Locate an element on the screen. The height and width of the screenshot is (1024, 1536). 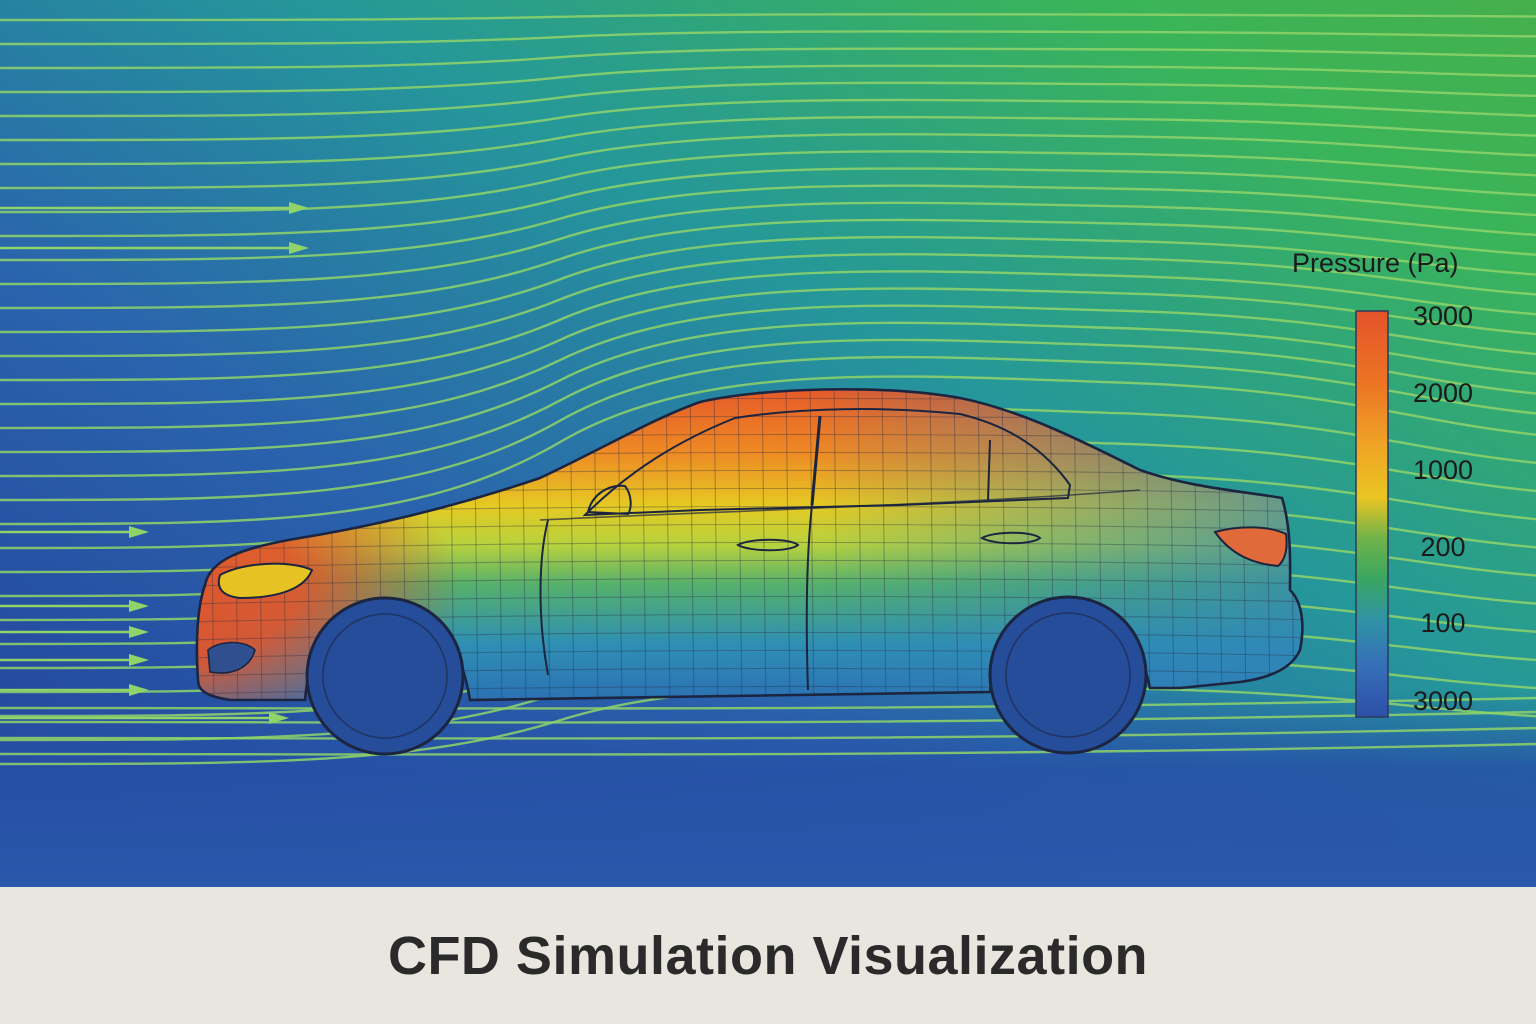
front-door-line is located at coordinates (544, 597).